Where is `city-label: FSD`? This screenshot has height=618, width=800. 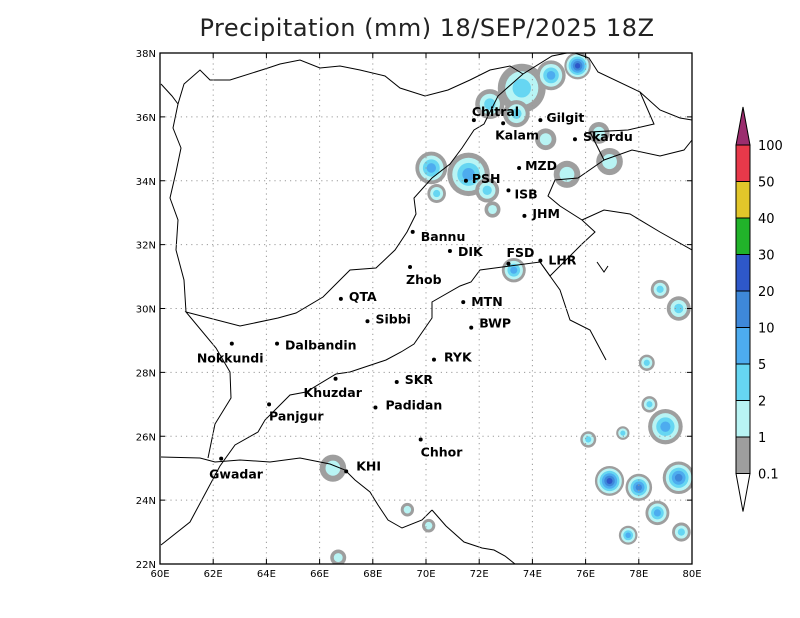
city-label: FSD is located at coordinates (520, 252).